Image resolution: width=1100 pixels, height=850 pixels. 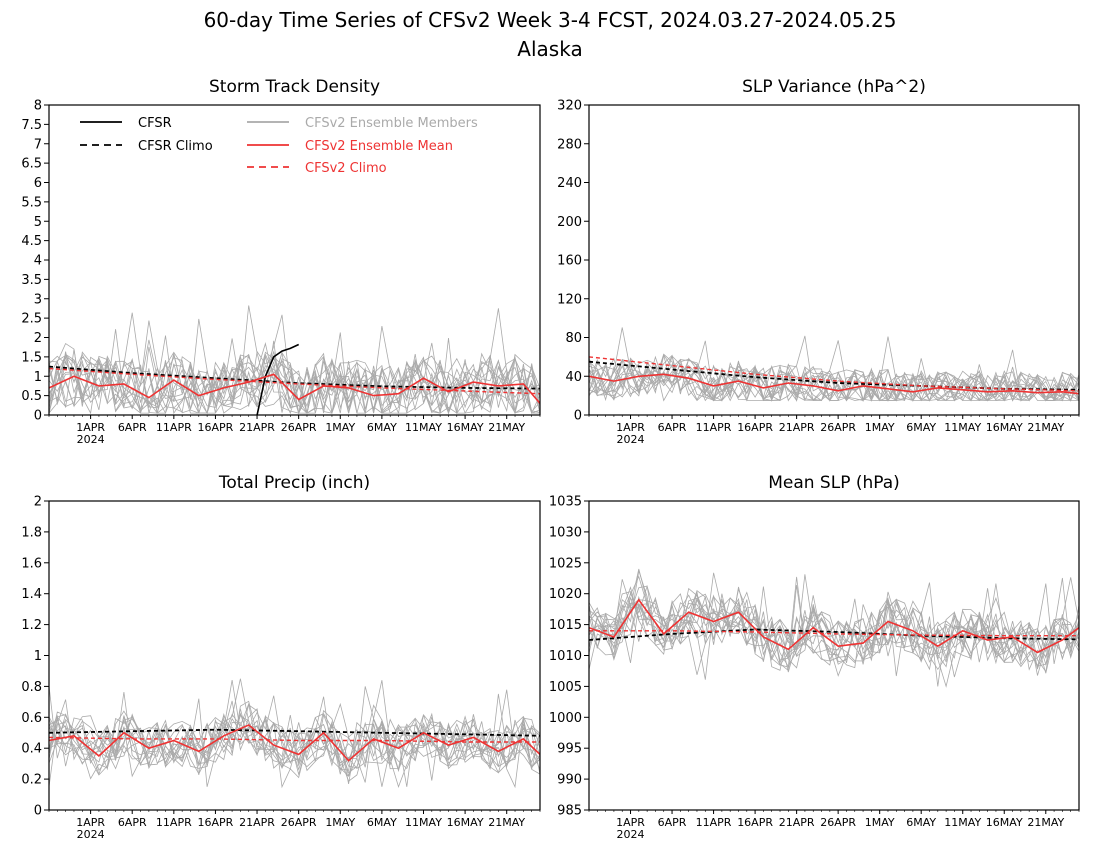 What do you see at coordinates (38, 656) in the screenshot?
I see `y-tick-label: 1` at bounding box center [38, 656].